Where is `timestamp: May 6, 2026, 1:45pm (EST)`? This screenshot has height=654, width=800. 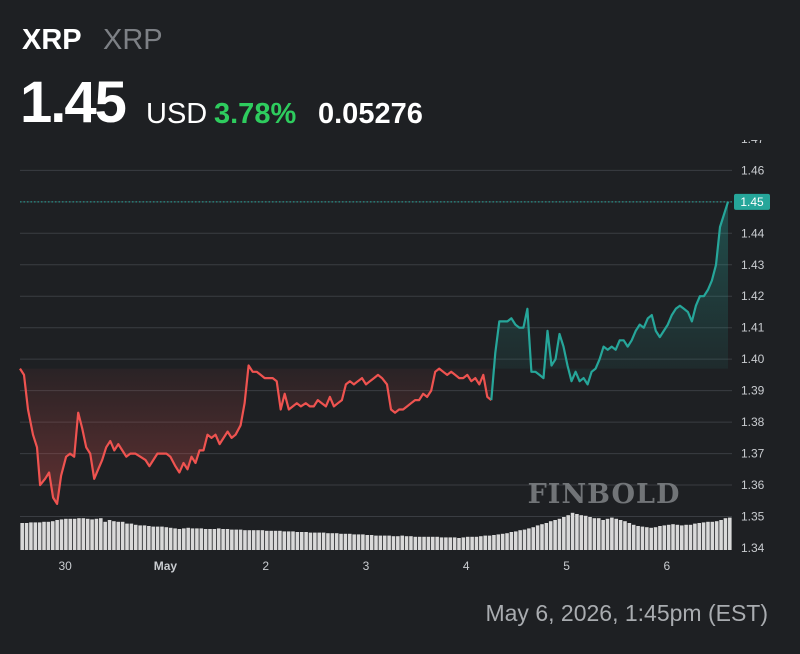 timestamp: May 6, 2026, 1:45pm (EST) is located at coordinates (626, 613).